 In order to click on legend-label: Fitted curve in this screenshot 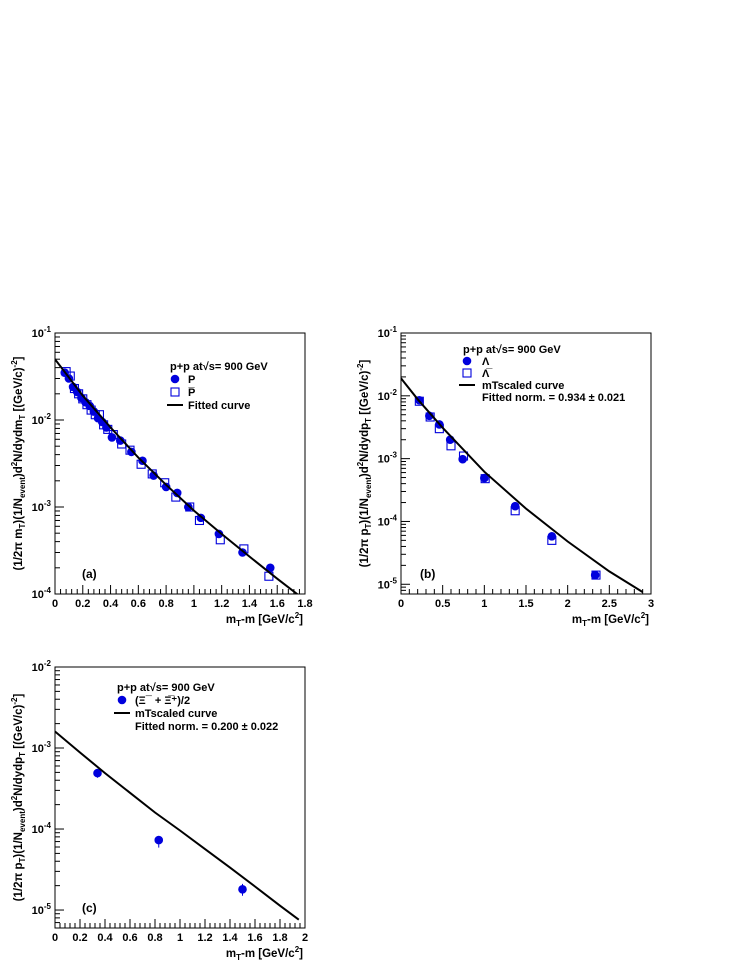, I will do `click(219, 406)`.